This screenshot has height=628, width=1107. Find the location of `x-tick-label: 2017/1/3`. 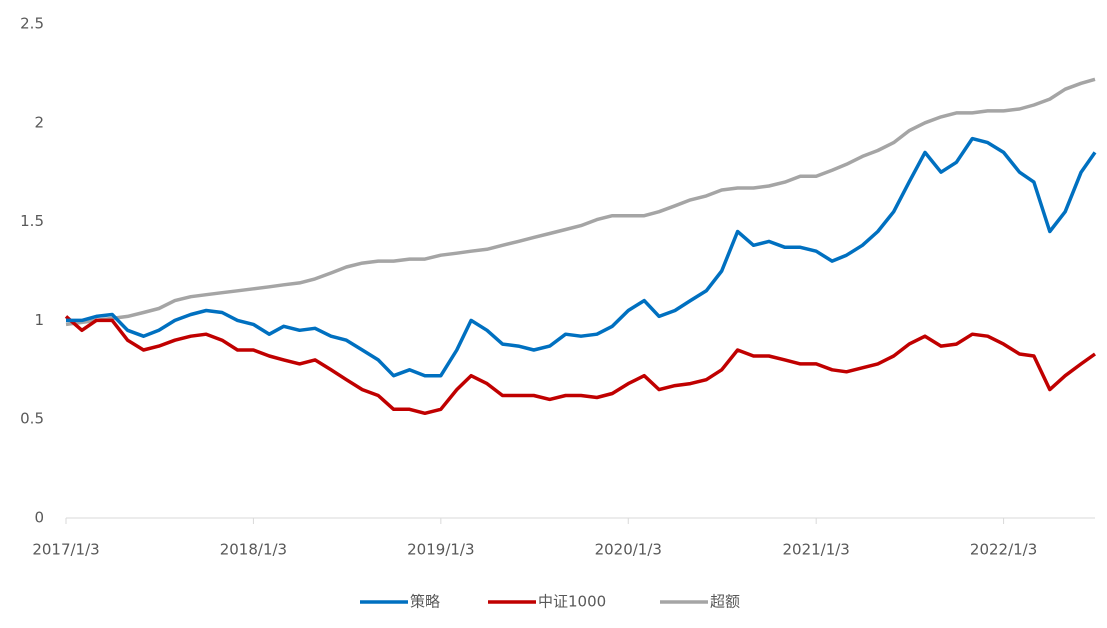

x-tick-label: 2017/1/3 is located at coordinates (65, 550).